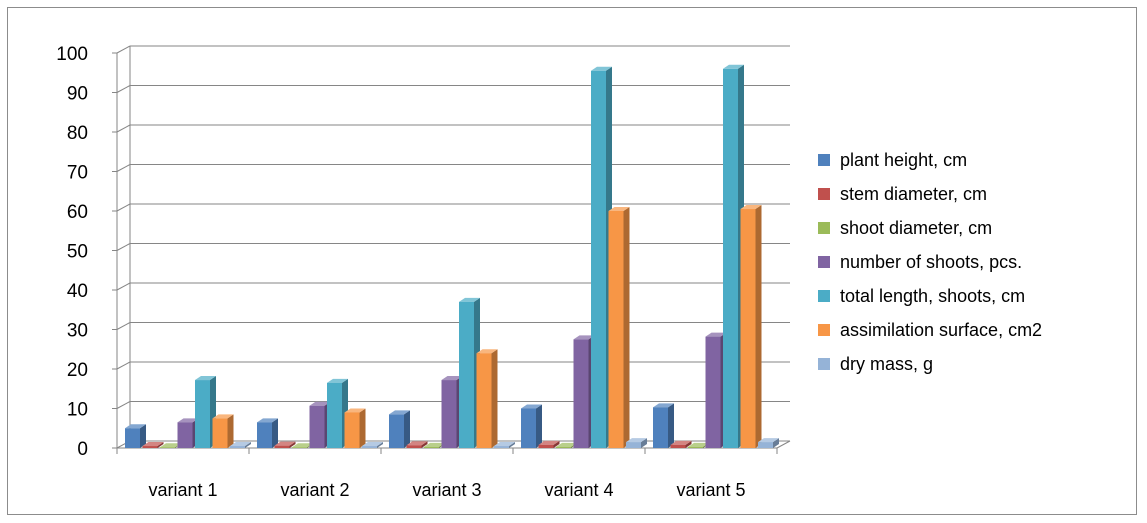 The height and width of the screenshot is (523, 1147). I want to click on y-tick-label: 100, so click(72, 54).